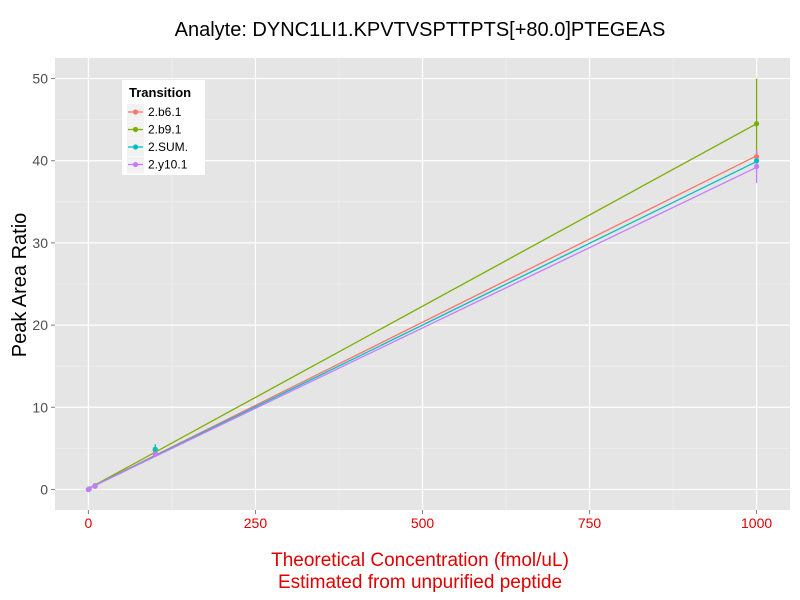 Image resolution: width=800 pixels, height=600 pixels. Describe the element at coordinates (157, 139) in the screenshot. I see `legend-items: 2.b6.1 2.b9.1 2.SUM. 2.y10.1` at that location.